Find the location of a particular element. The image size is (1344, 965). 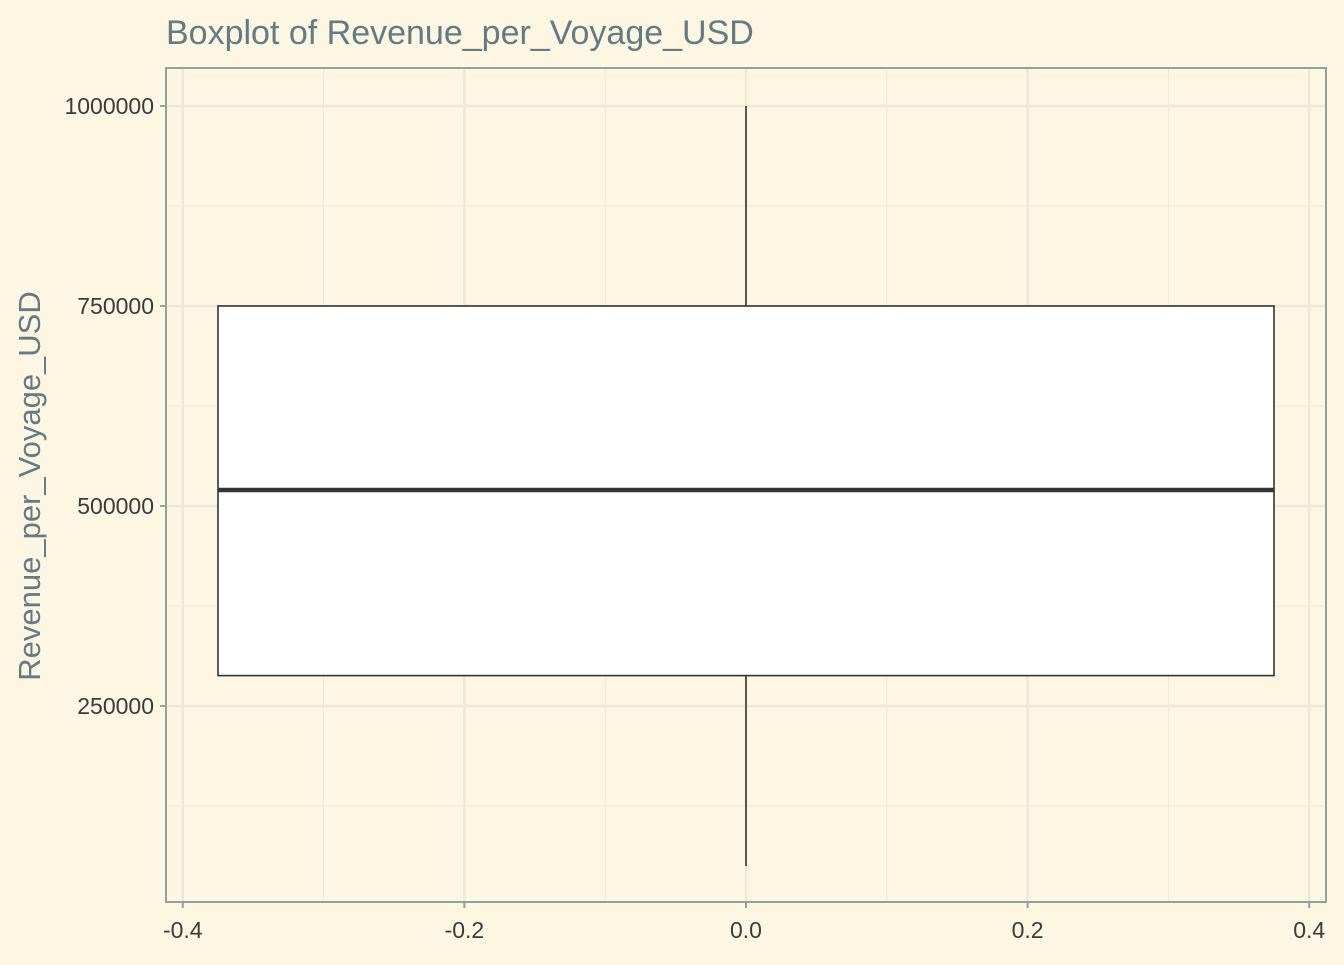

x-tick-label: 0.2 is located at coordinates (1028, 930).